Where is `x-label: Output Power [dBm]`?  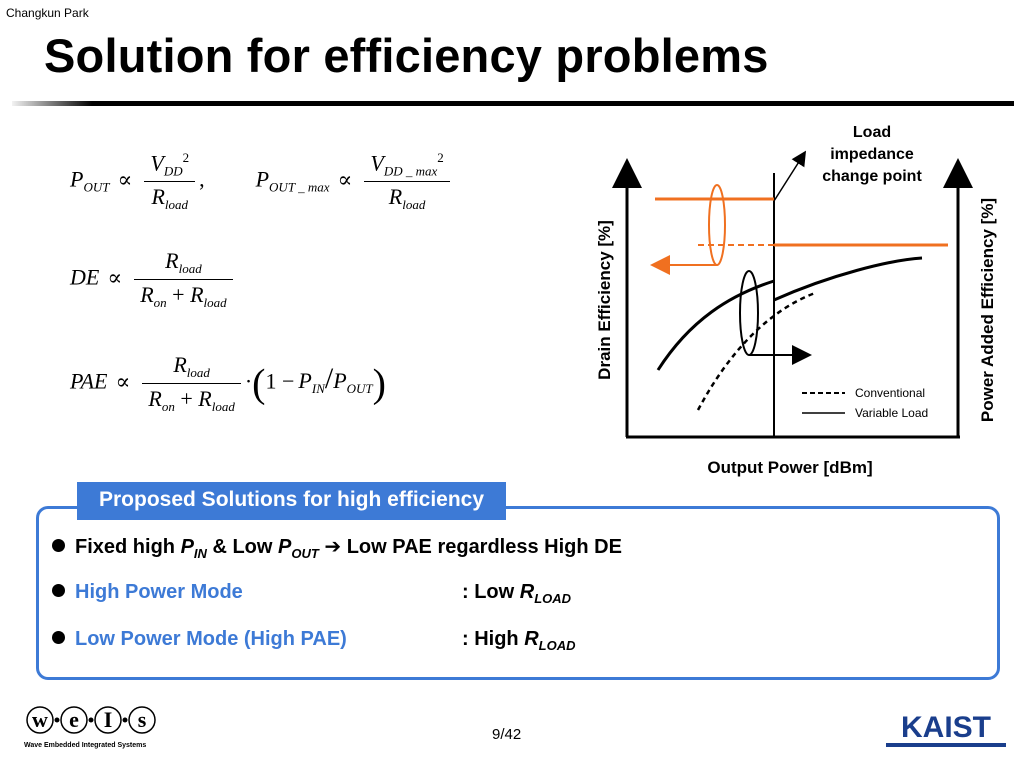 x-label: Output Power [dBm] is located at coordinates (789, 467).